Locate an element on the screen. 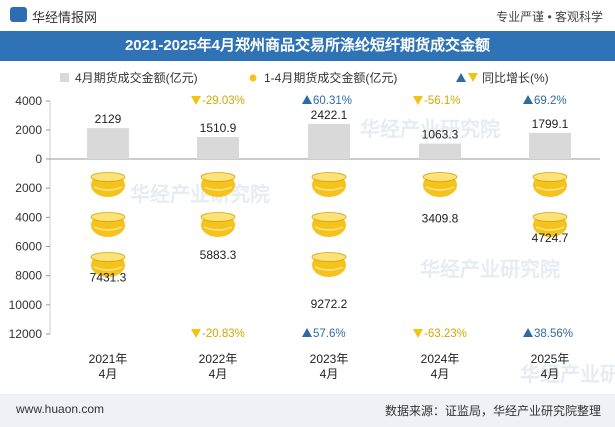 Image resolution: width=615 pixels, height=427 pixels. growth-label: -20.83% is located at coordinates (223, 334).